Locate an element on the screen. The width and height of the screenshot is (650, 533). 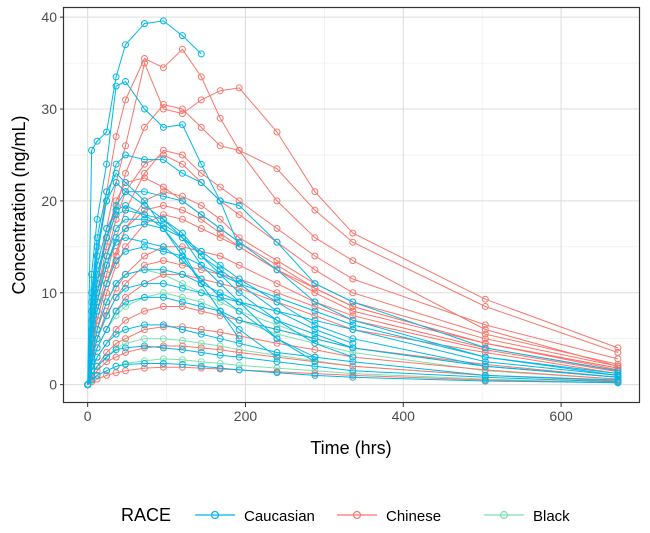
legend-key-caucasian: Caucasian is located at coordinates (255, 516).